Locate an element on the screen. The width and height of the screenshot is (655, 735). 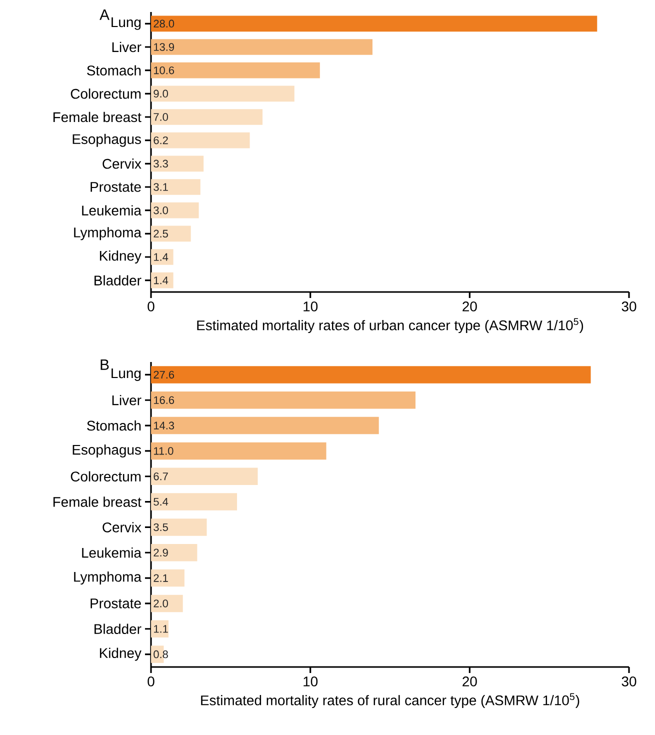
data-label: 13.9 is located at coordinates (164, 47).